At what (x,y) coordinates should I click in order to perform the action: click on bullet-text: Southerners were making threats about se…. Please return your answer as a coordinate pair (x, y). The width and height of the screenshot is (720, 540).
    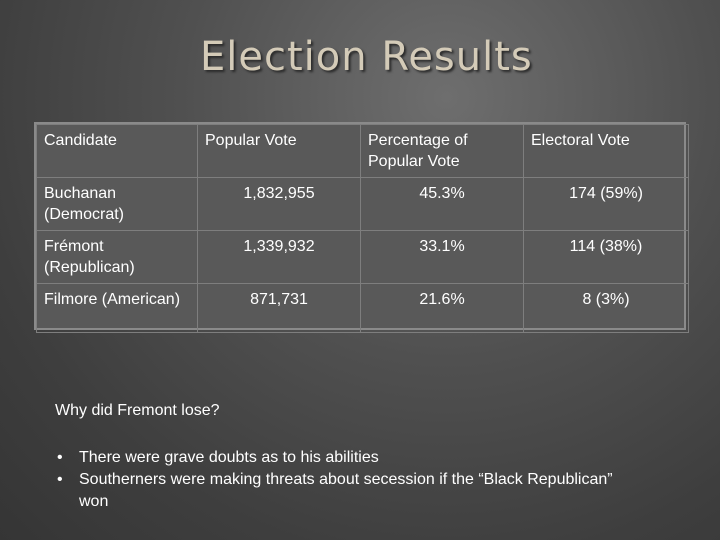
    Looking at the image, I should click on (346, 490).